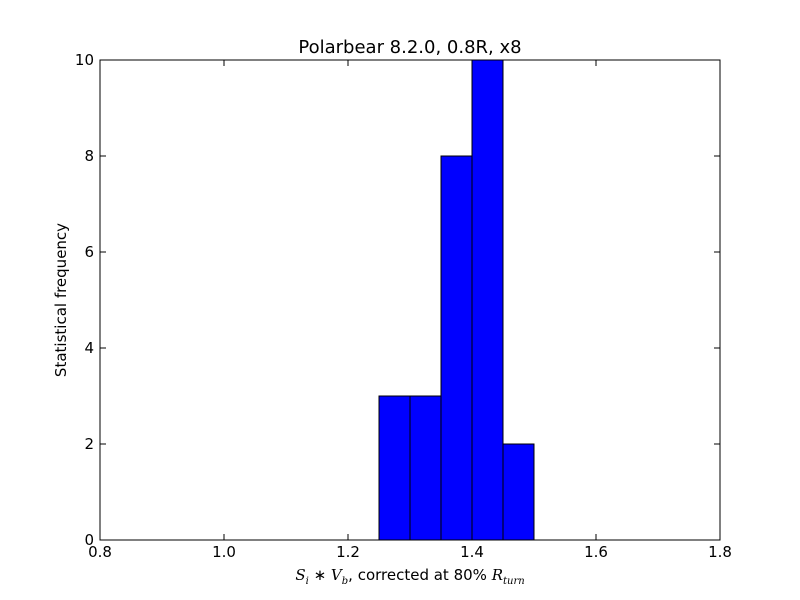 The width and height of the screenshot is (800, 600). What do you see at coordinates (89, 540) in the screenshot?
I see `y-tick-label: 0` at bounding box center [89, 540].